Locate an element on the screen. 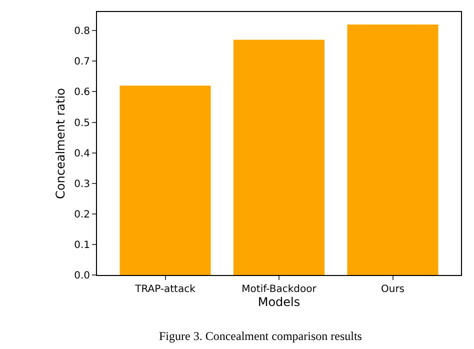  x-tick-label: TRAP-attack is located at coordinates (165, 289).